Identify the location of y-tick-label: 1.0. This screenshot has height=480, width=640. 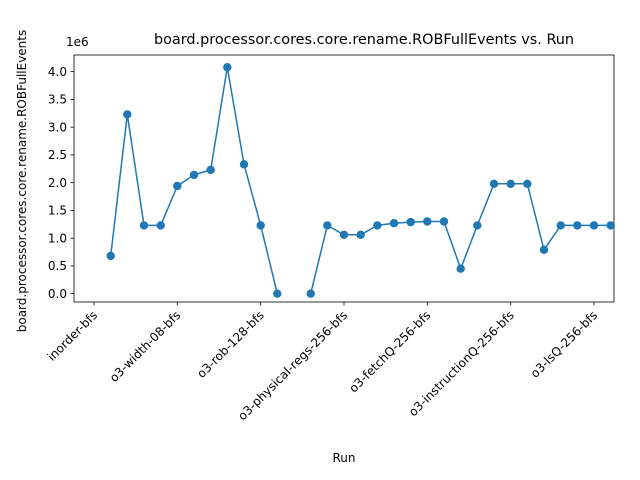
(57, 238).